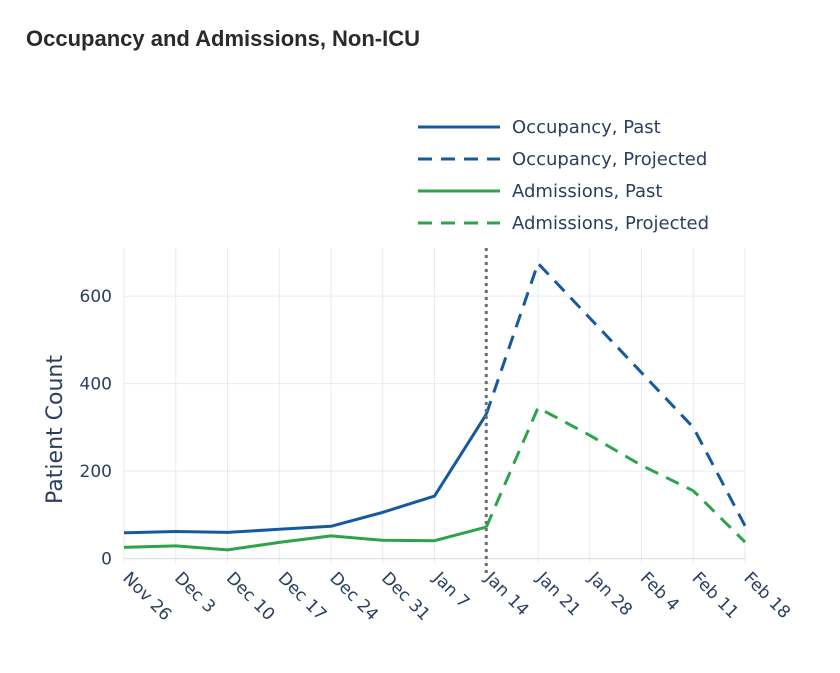 The image size is (840, 673). I want to click on y-axis-title: Patient Count, so click(55, 429).